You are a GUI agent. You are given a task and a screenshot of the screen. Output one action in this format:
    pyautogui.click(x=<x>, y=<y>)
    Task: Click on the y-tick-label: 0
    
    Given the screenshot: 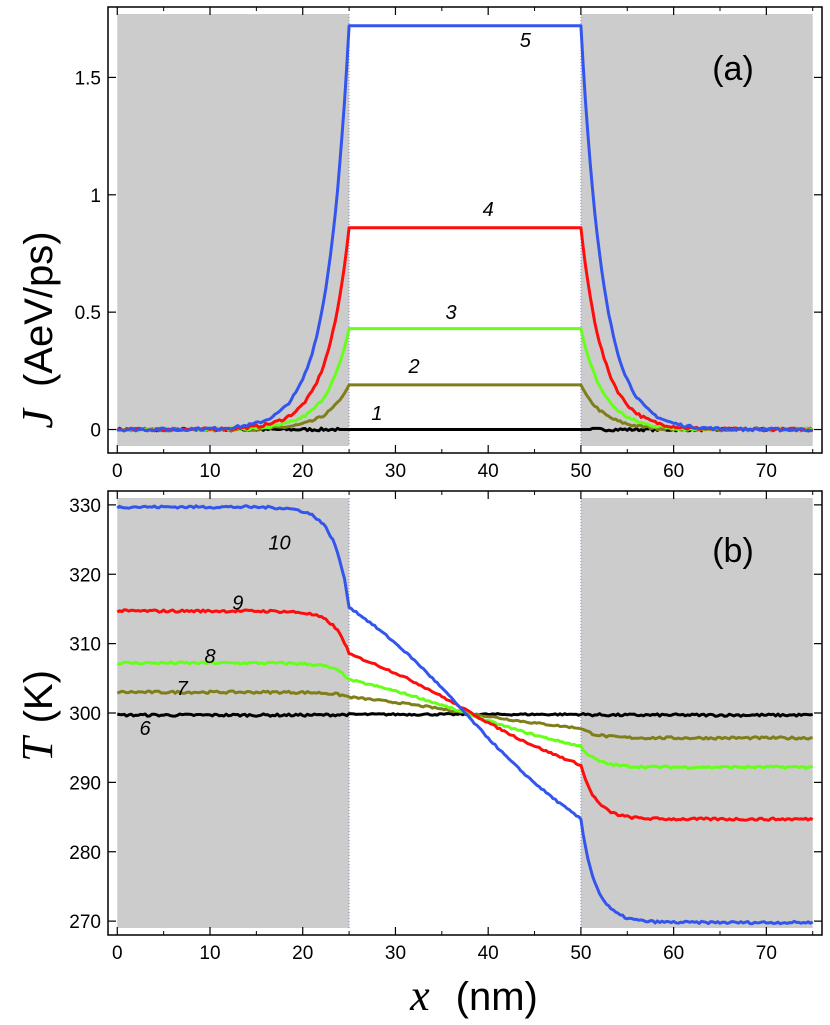 What is the action you would take?
    pyautogui.click(x=95, y=431)
    